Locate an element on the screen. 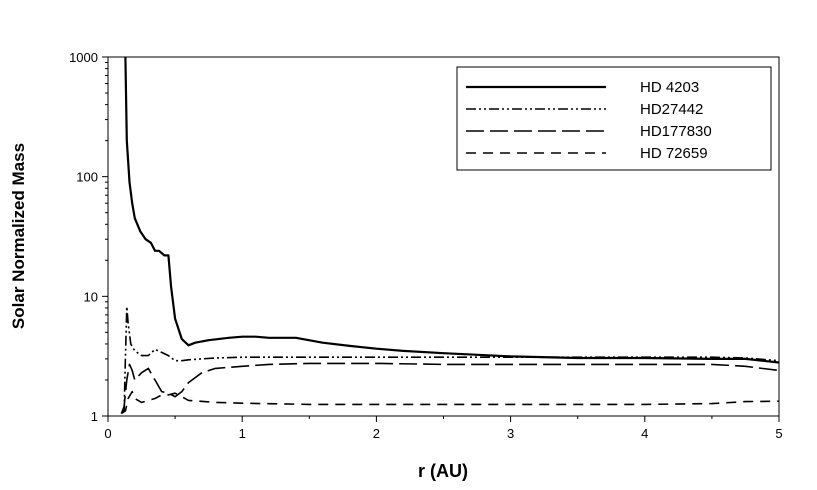  legend-label: HD 4203 is located at coordinates (669, 87).